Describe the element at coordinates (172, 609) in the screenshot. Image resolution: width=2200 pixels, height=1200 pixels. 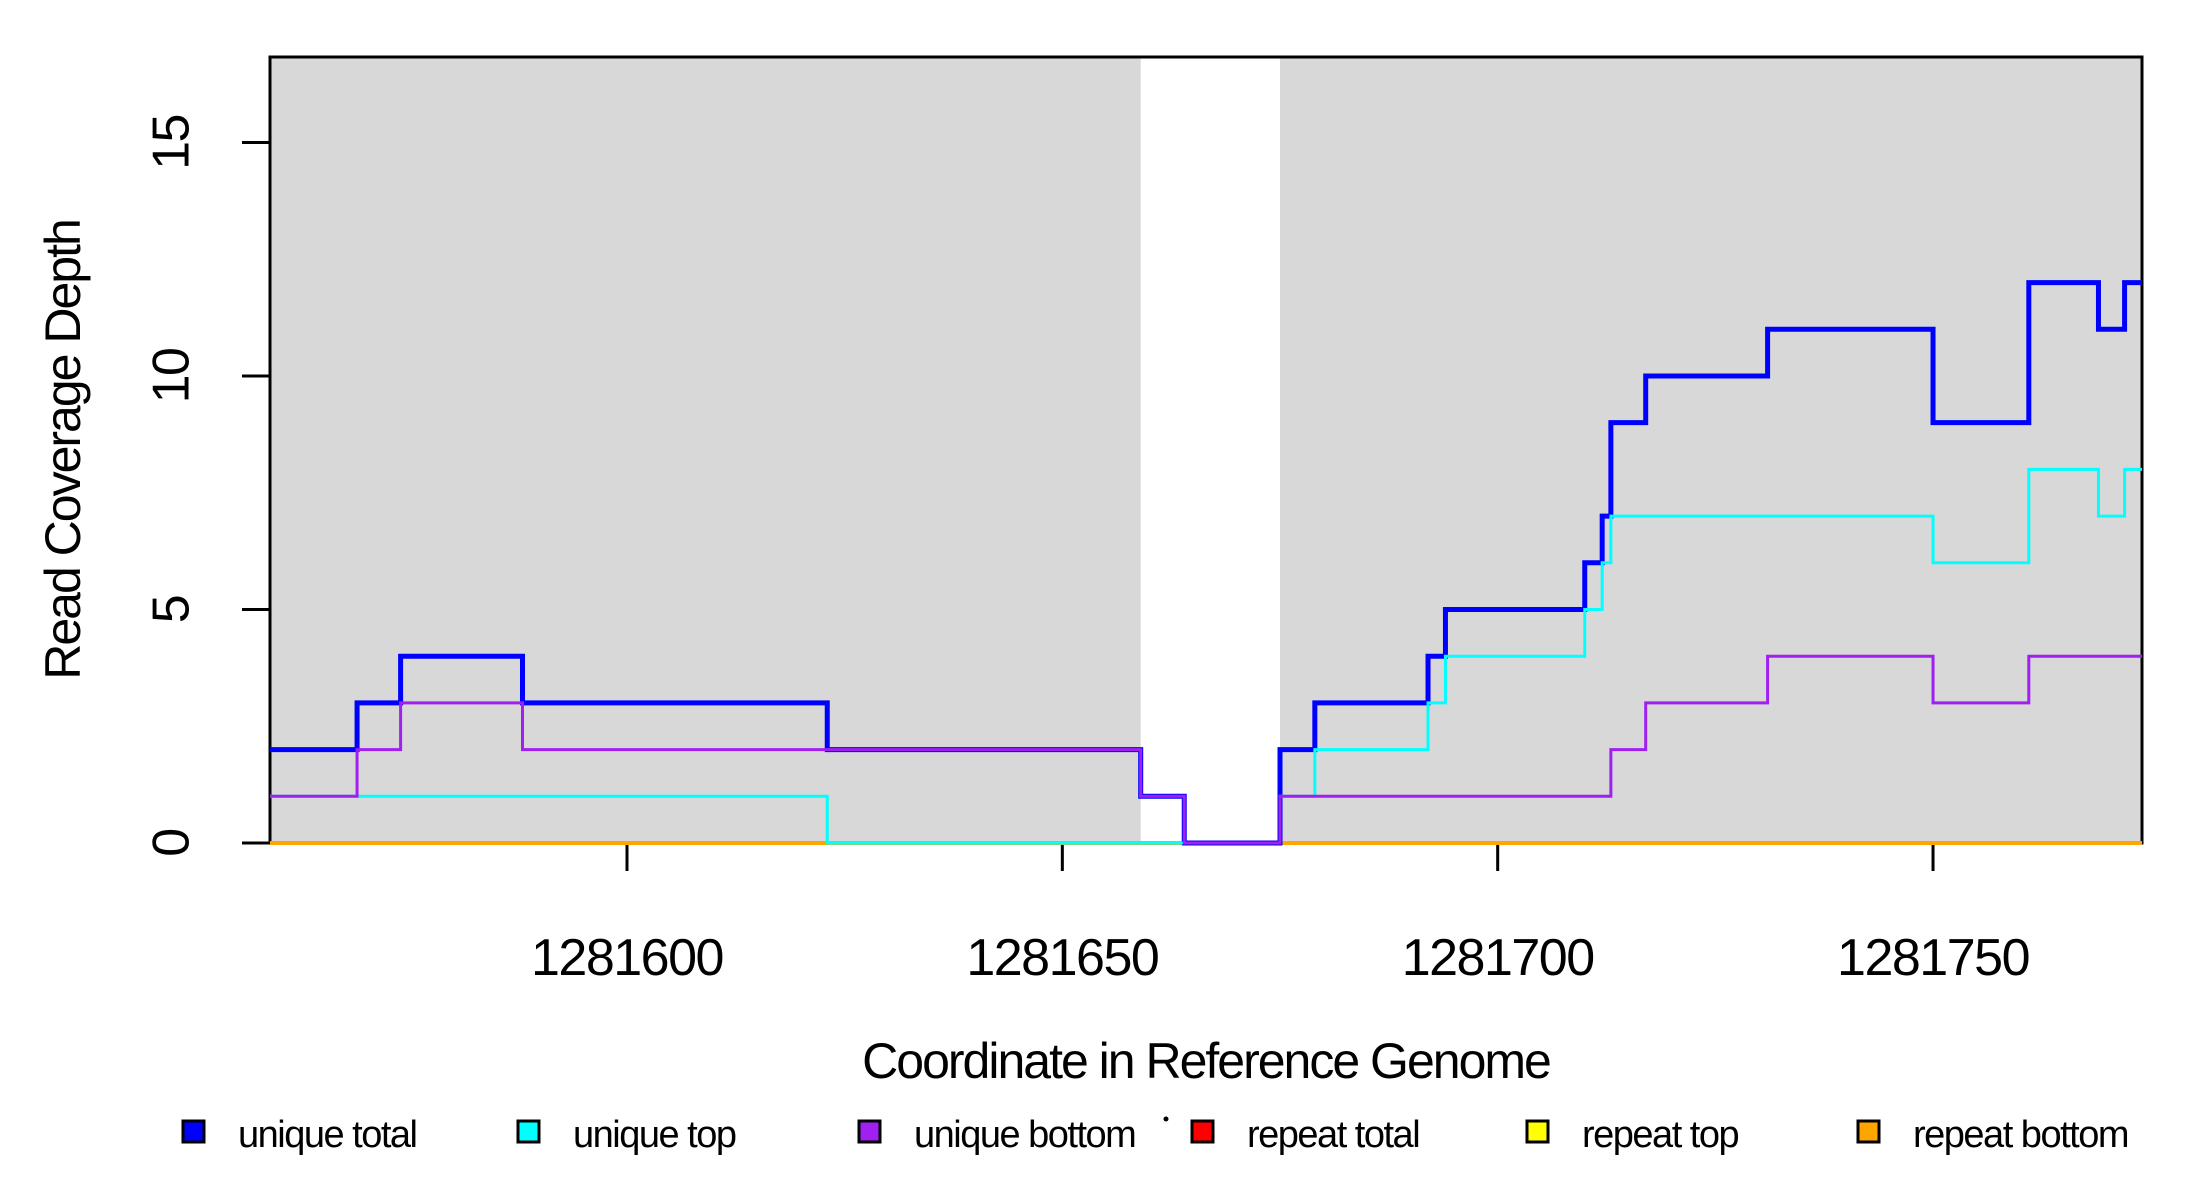
I see `y-tick-label: 5` at that location.